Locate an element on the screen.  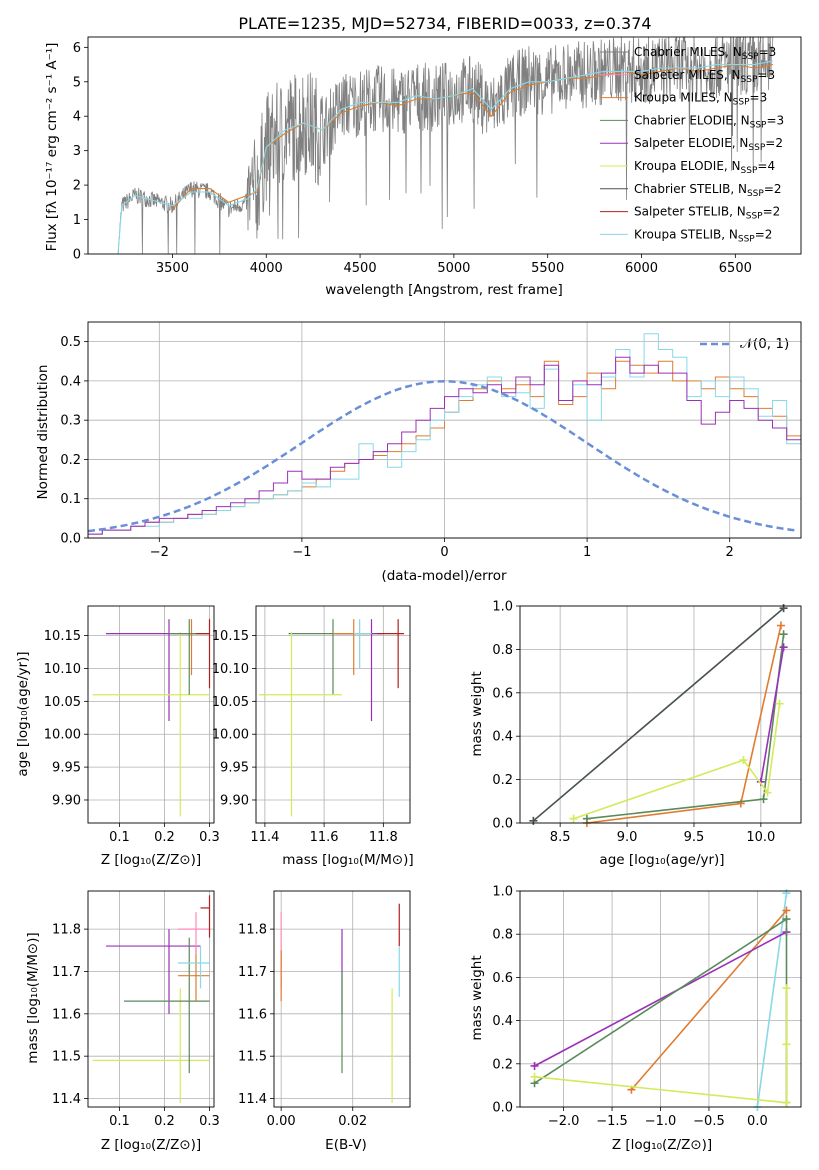
age_Z-xtick-label: 0.3 is located at coordinates (209, 837).